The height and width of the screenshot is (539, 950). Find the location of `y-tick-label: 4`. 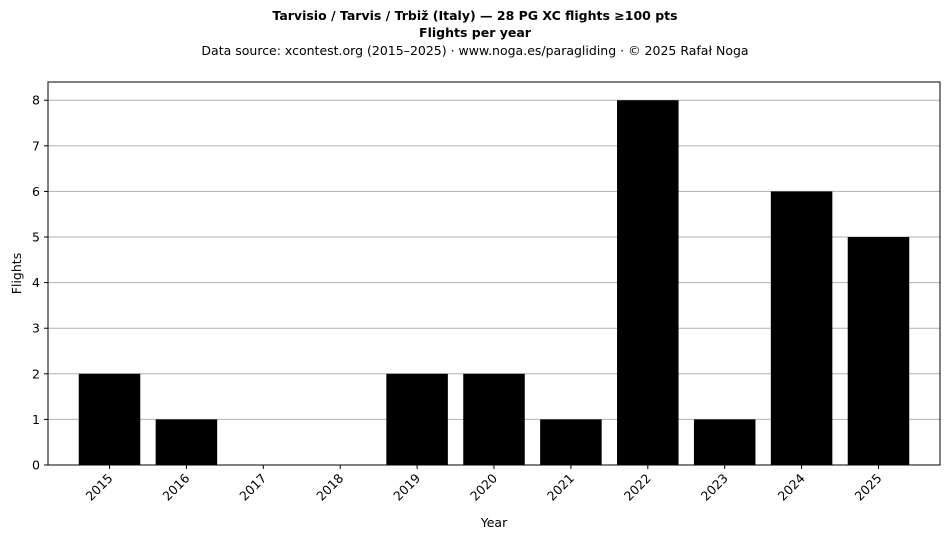

y-tick-label: 4 is located at coordinates (36, 282).